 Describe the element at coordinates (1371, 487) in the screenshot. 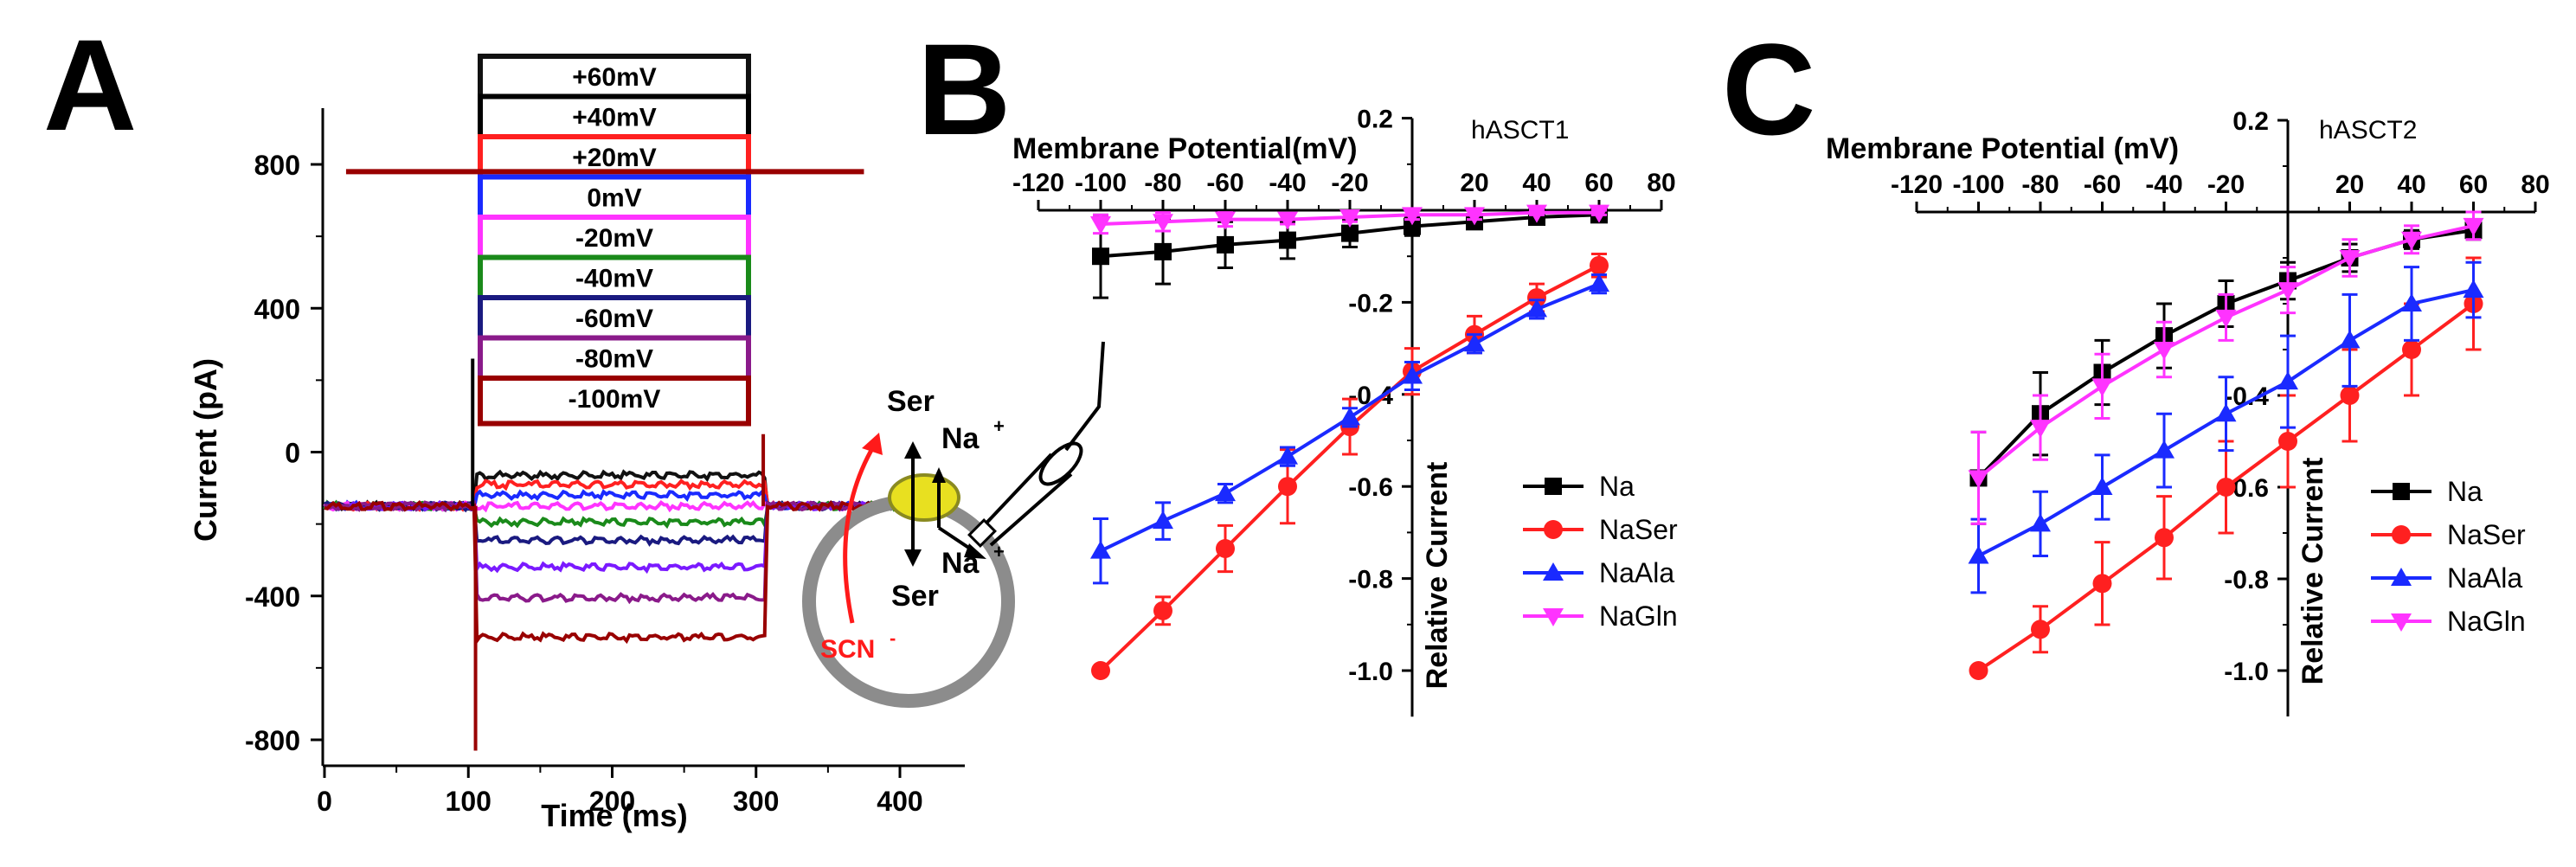

I see `y-tick-label-b: -0.6` at that location.